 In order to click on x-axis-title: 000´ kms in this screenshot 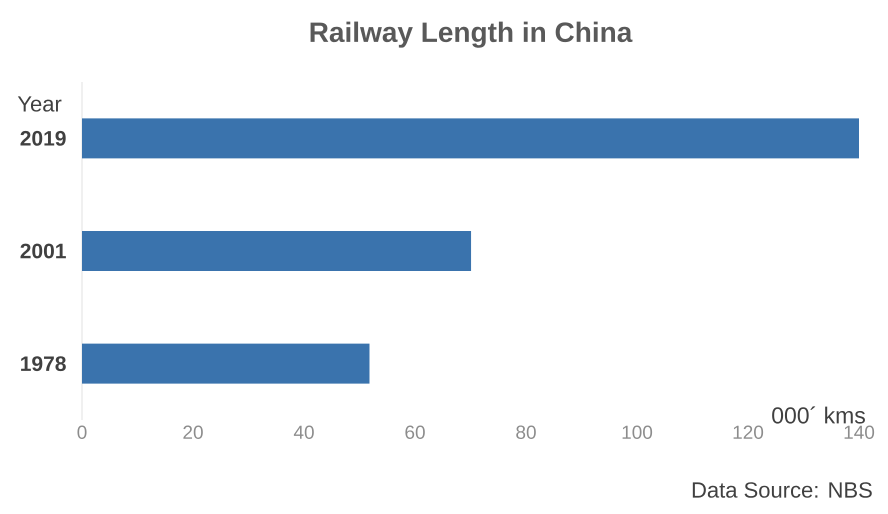, I will do `click(818, 415)`.